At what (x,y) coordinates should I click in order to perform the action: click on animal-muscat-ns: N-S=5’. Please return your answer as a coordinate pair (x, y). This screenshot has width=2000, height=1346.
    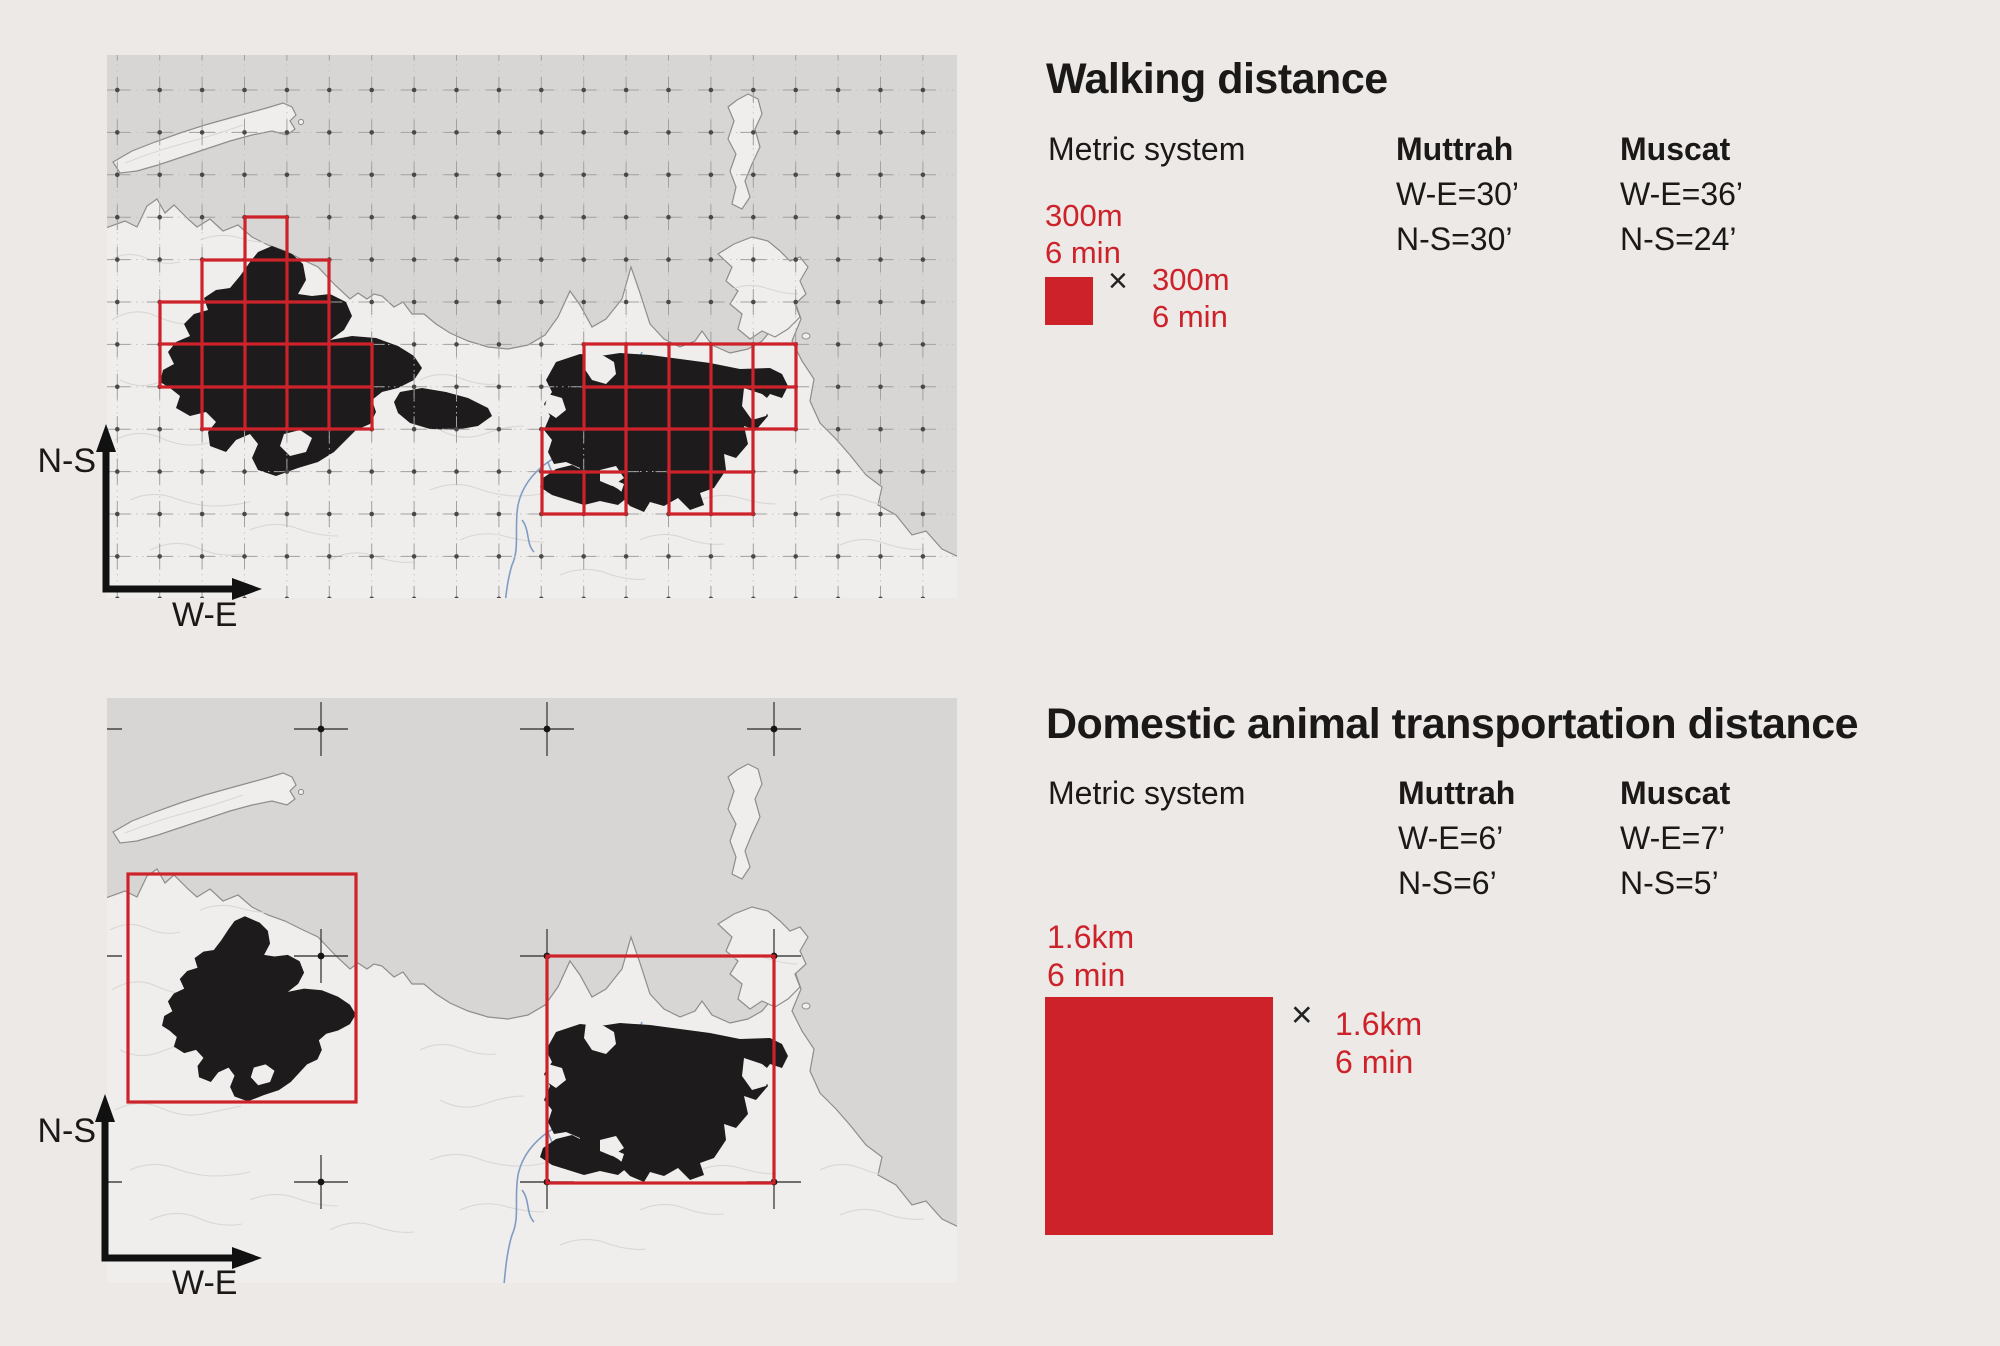
    Looking at the image, I should click on (1669, 883).